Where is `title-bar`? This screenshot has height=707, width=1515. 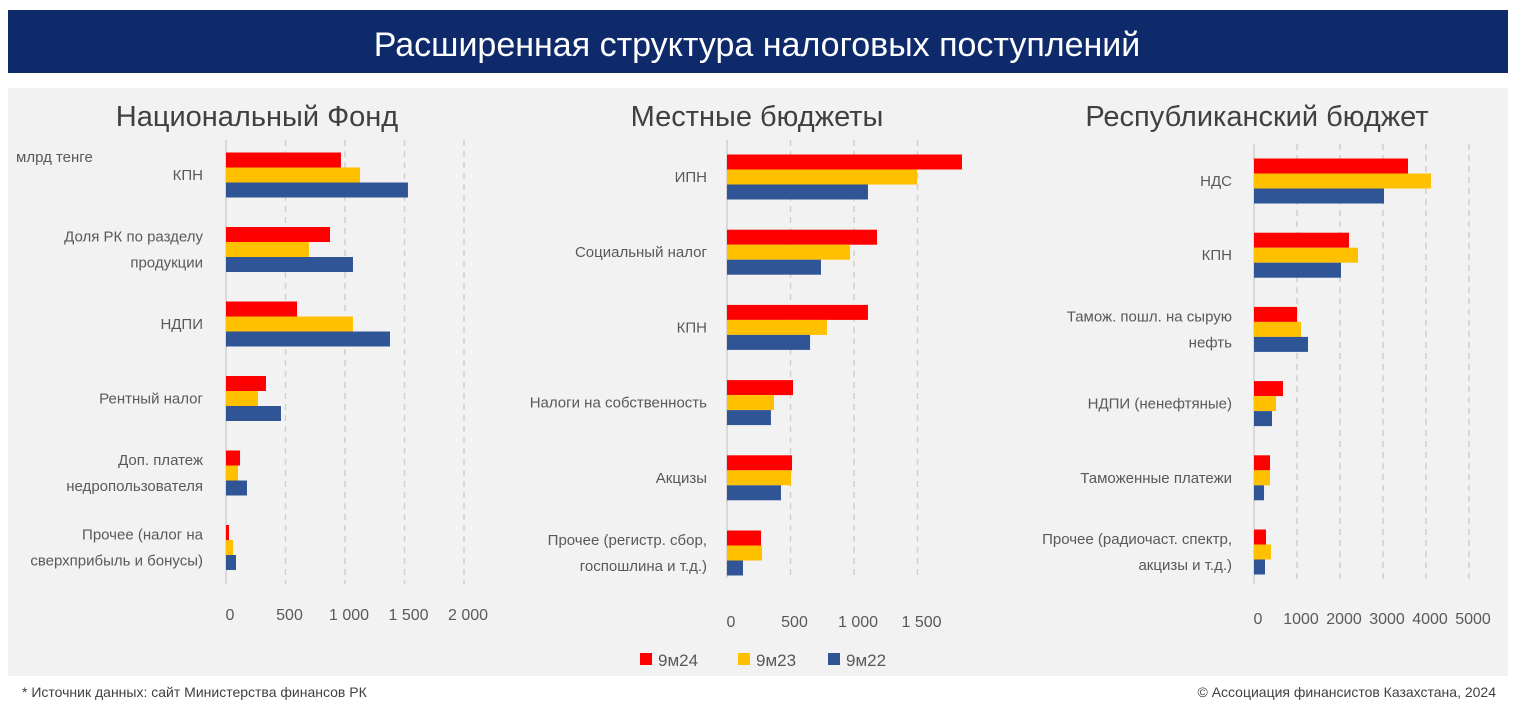
title-bar is located at coordinates (758, 41).